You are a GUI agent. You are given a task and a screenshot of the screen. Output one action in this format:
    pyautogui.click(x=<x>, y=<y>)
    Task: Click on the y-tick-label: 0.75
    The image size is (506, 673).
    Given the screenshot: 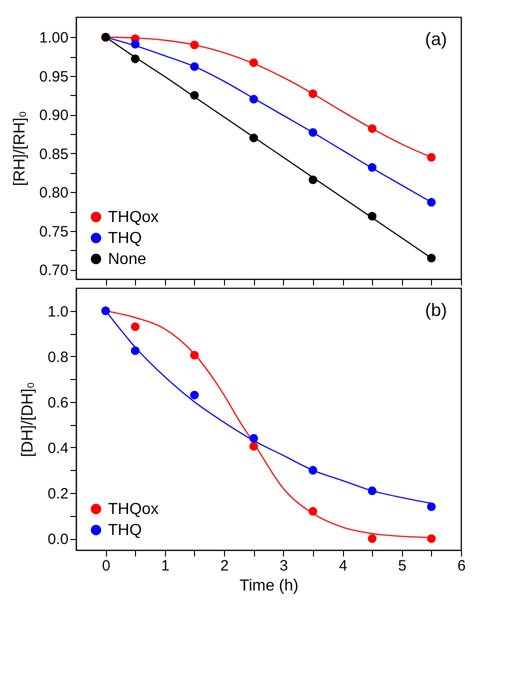 What is the action you would take?
    pyautogui.click(x=53, y=231)
    